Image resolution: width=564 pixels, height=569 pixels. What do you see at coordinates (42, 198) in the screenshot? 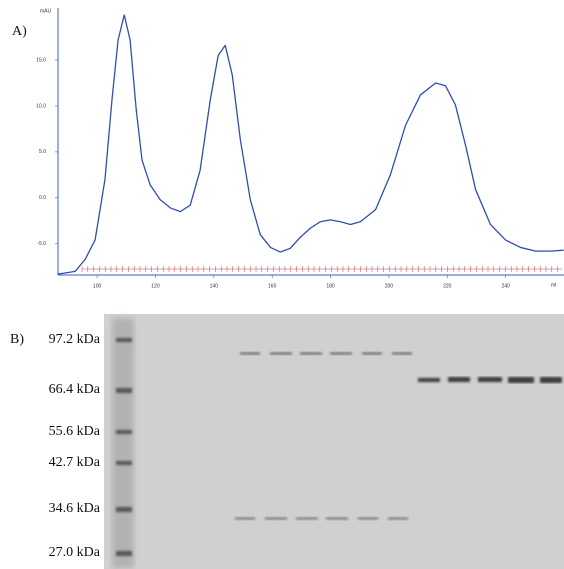
I see `y-tick-label: 0.0` at bounding box center [42, 198].